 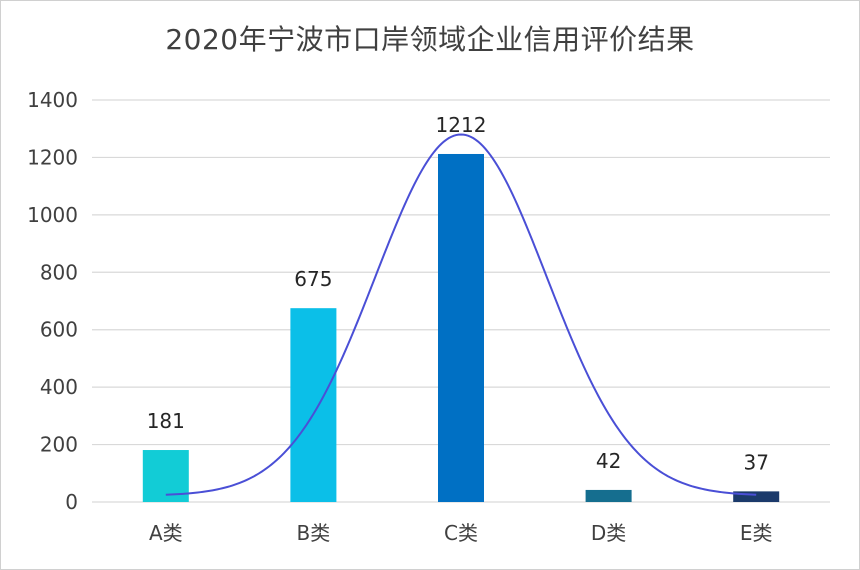 What do you see at coordinates (52, 215) in the screenshot?
I see `y-tick-label: 1000` at bounding box center [52, 215].